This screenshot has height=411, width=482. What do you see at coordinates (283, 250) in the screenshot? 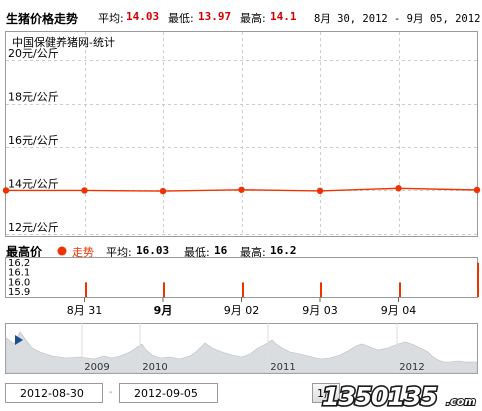
I see `high-max-value: 16.2` at bounding box center [283, 250].